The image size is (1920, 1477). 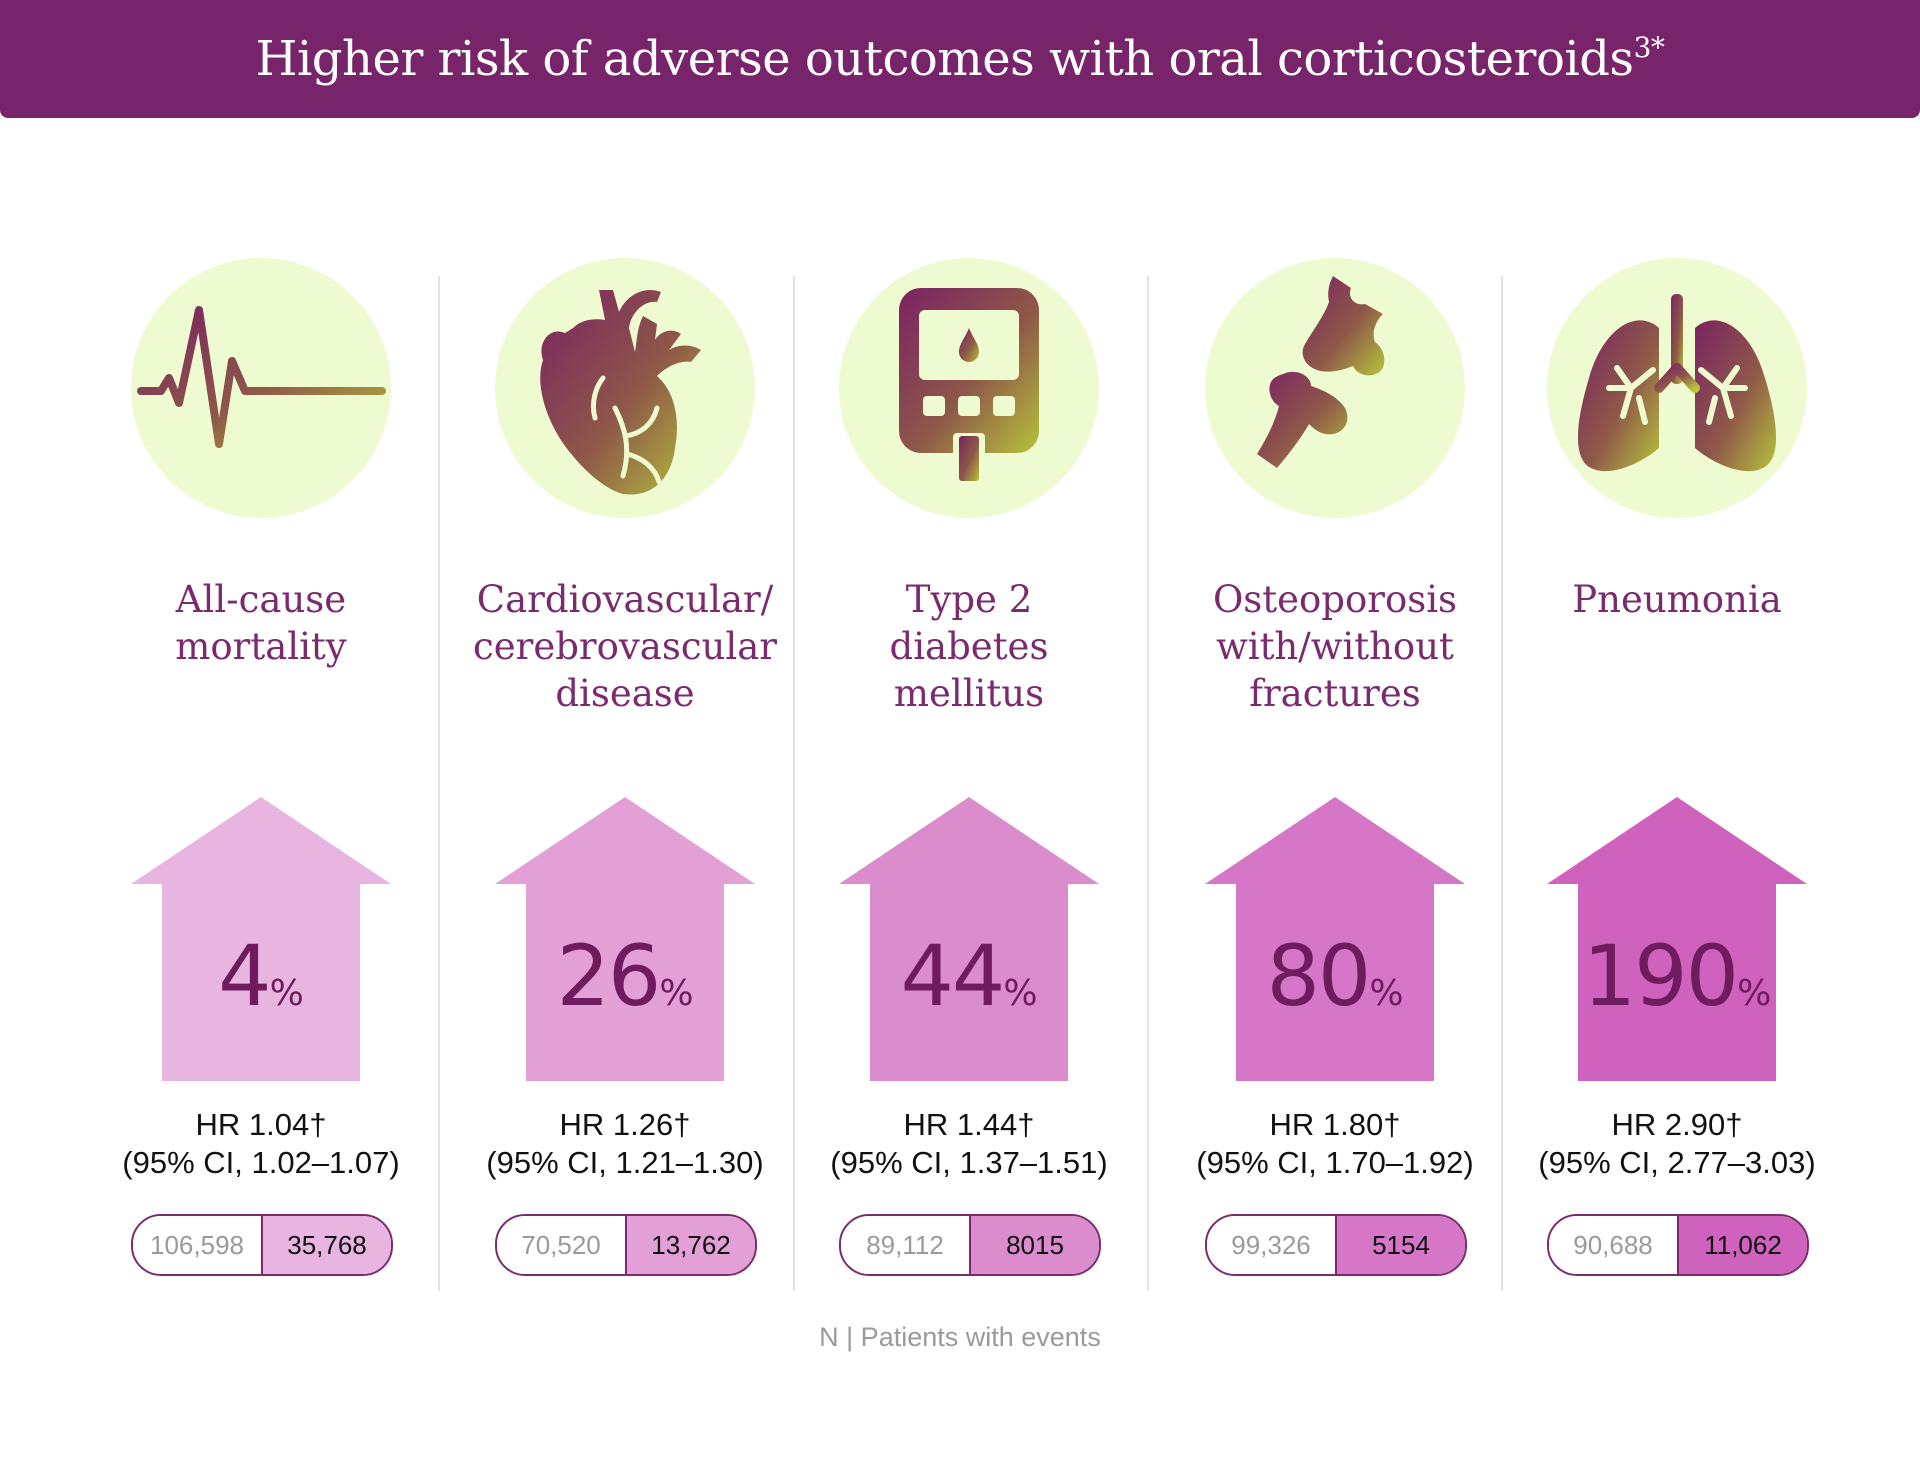 I want to click on patient-count-pill: 106,598 35,768, so click(x=262, y=1245).